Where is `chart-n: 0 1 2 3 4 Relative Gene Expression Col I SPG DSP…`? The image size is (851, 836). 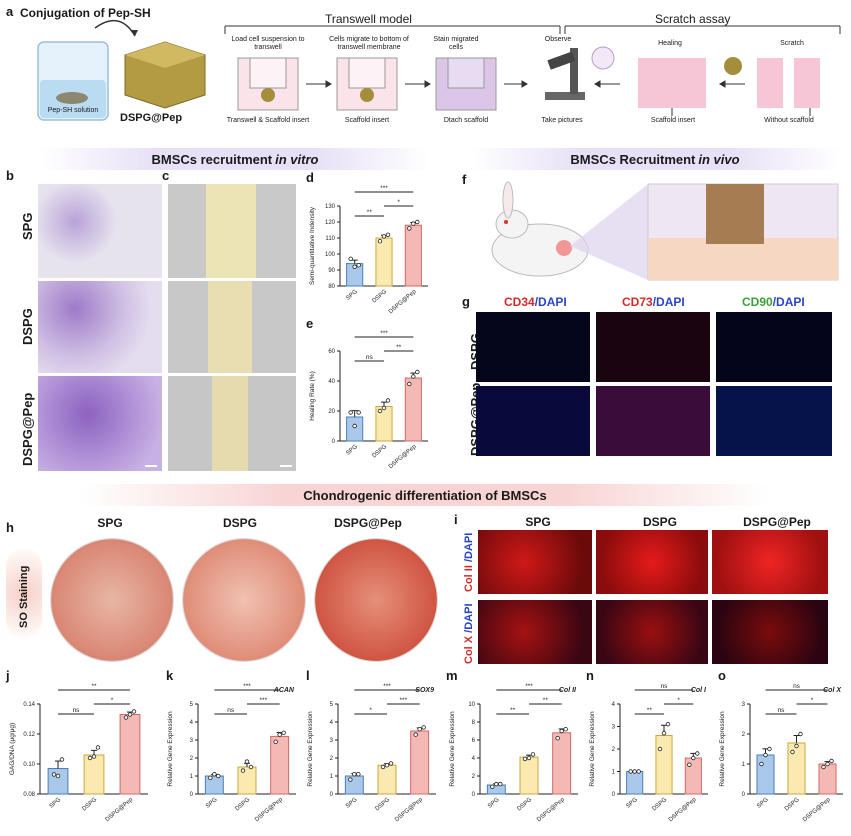 chart-n: 0 1 2 3 4 Relative Gene Expression Col I SPG DSP… is located at coordinates (648, 753).